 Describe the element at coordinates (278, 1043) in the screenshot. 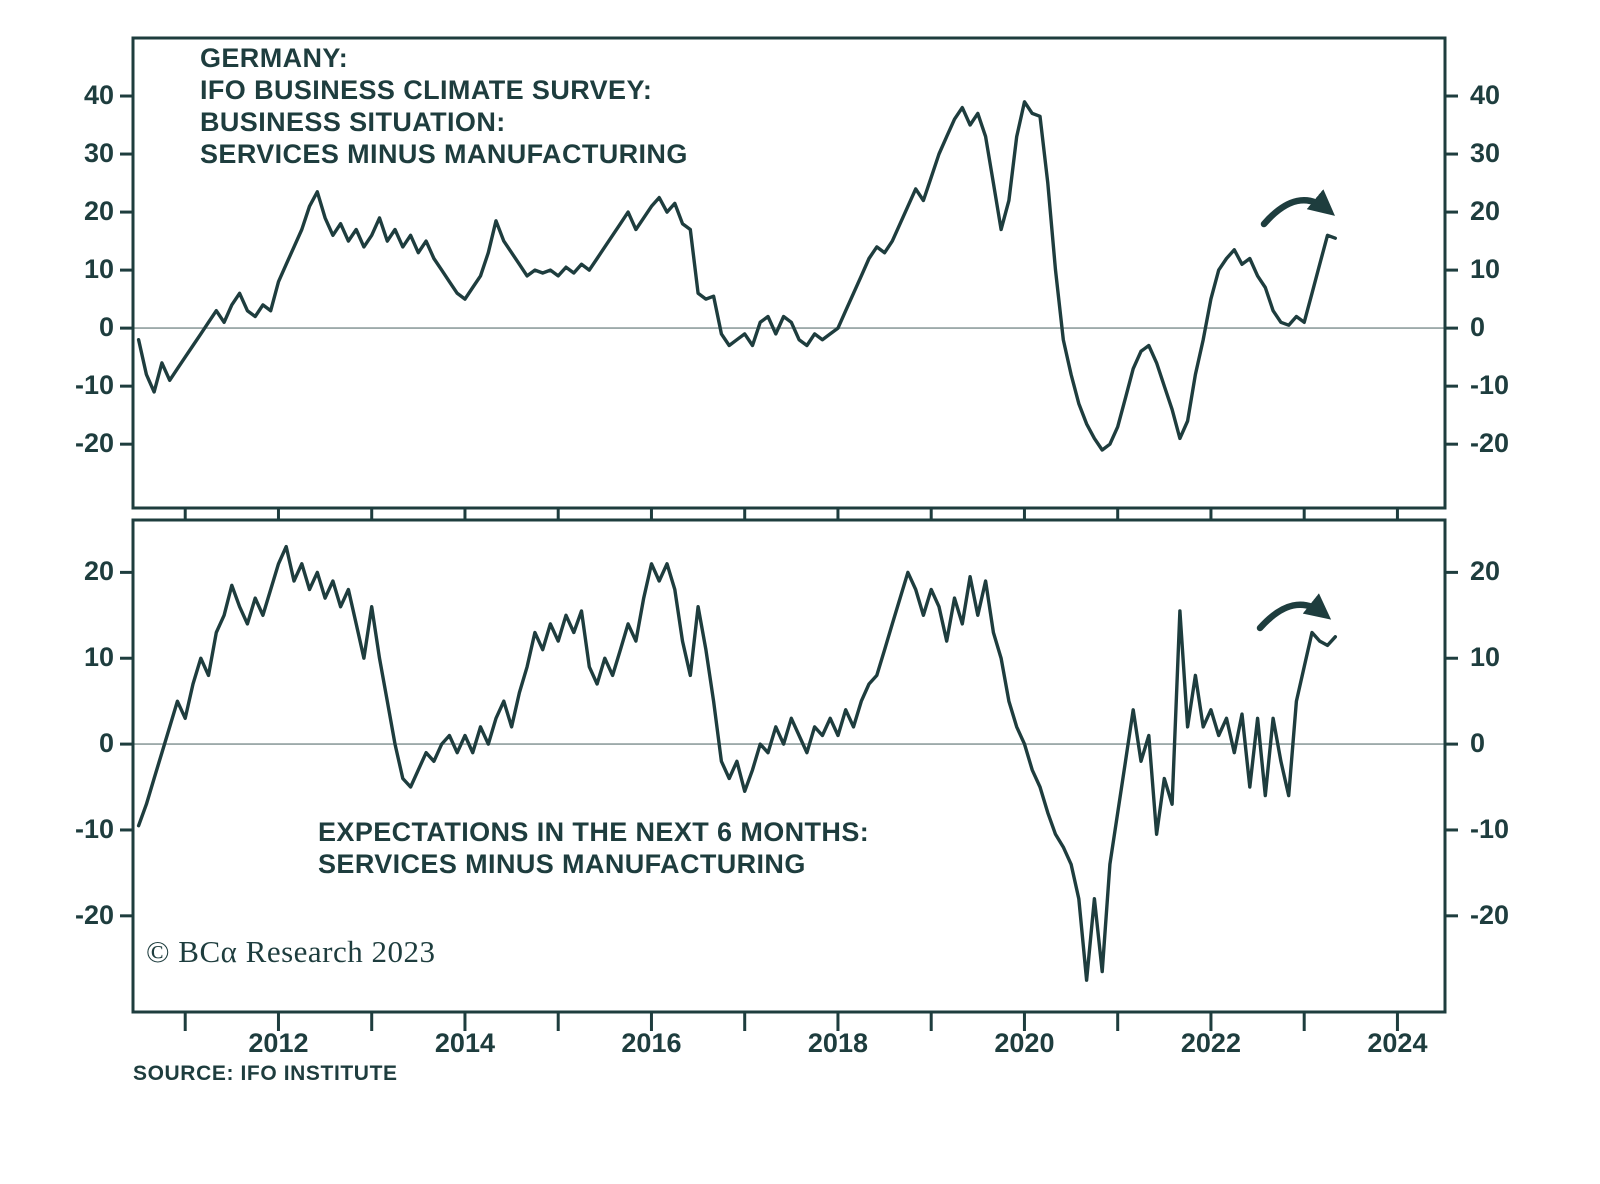

I see `x-tick-label: 2012` at that location.